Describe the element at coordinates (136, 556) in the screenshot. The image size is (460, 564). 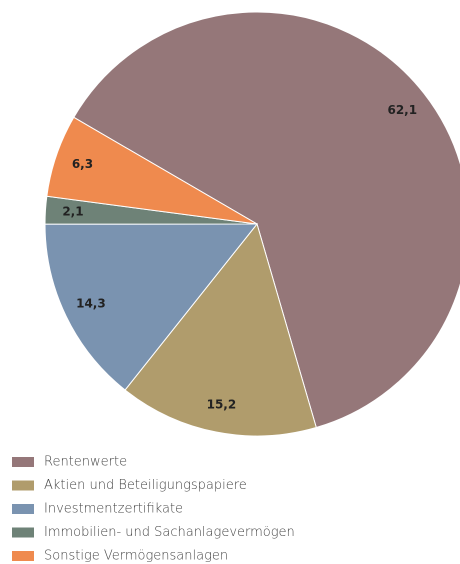
I see `legend-label: Sonstige Vermögensanlagen` at that location.